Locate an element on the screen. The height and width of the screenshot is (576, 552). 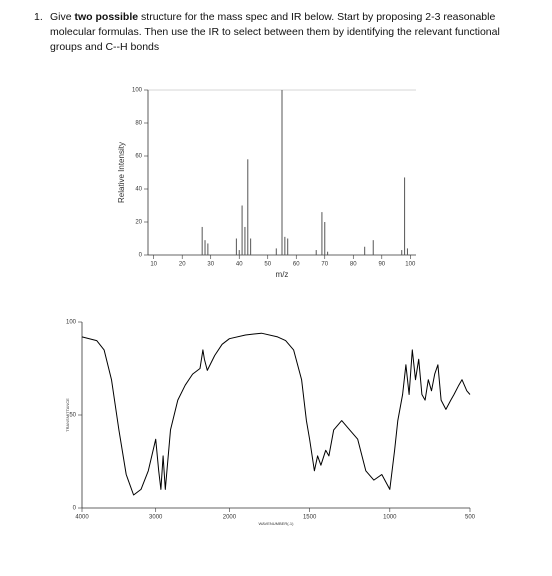
text: Give is located at coordinates (62, 17).